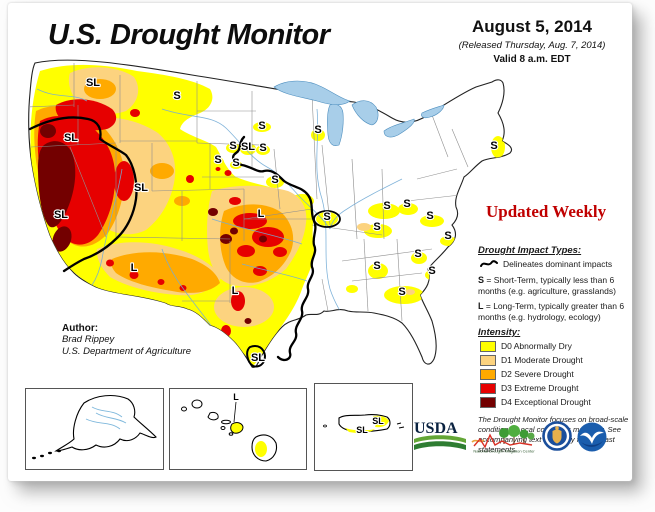 The width and height of the screenshot is (655, 512). What do you see at coordinates (481, 280) in the screenshot?
I see `short-term-symbol: S` at bounding box center [481, 280].